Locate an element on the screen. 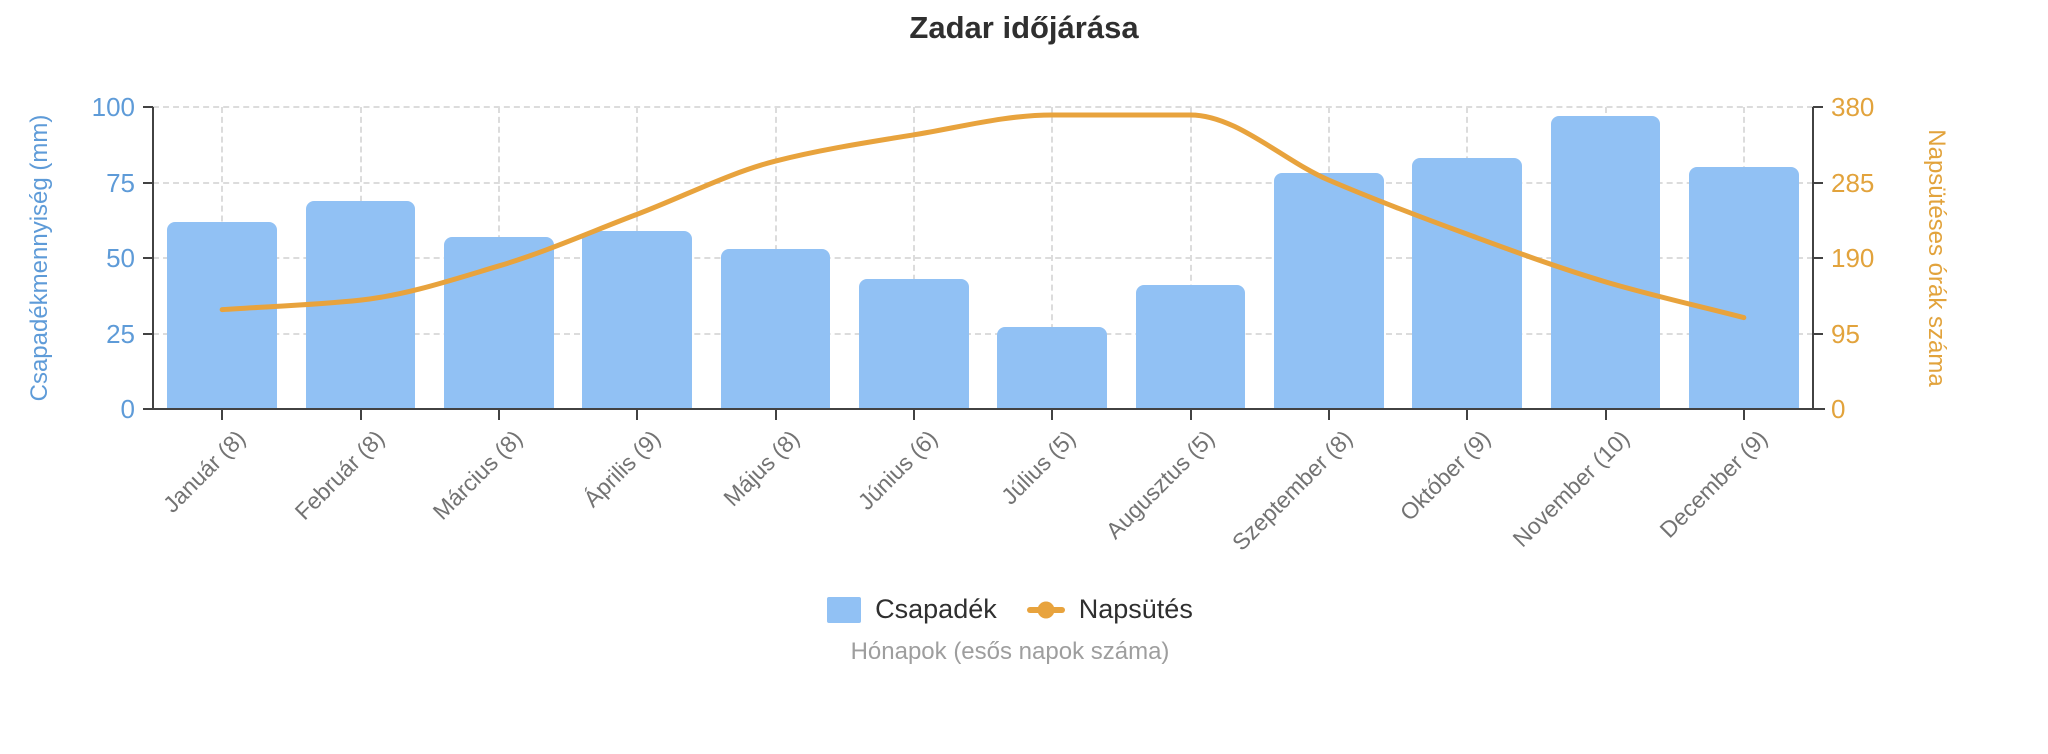 The height and width of the screenshot is (754, 2048). chart-title: Zadar időjárása is located at coordinates (1024, 27).